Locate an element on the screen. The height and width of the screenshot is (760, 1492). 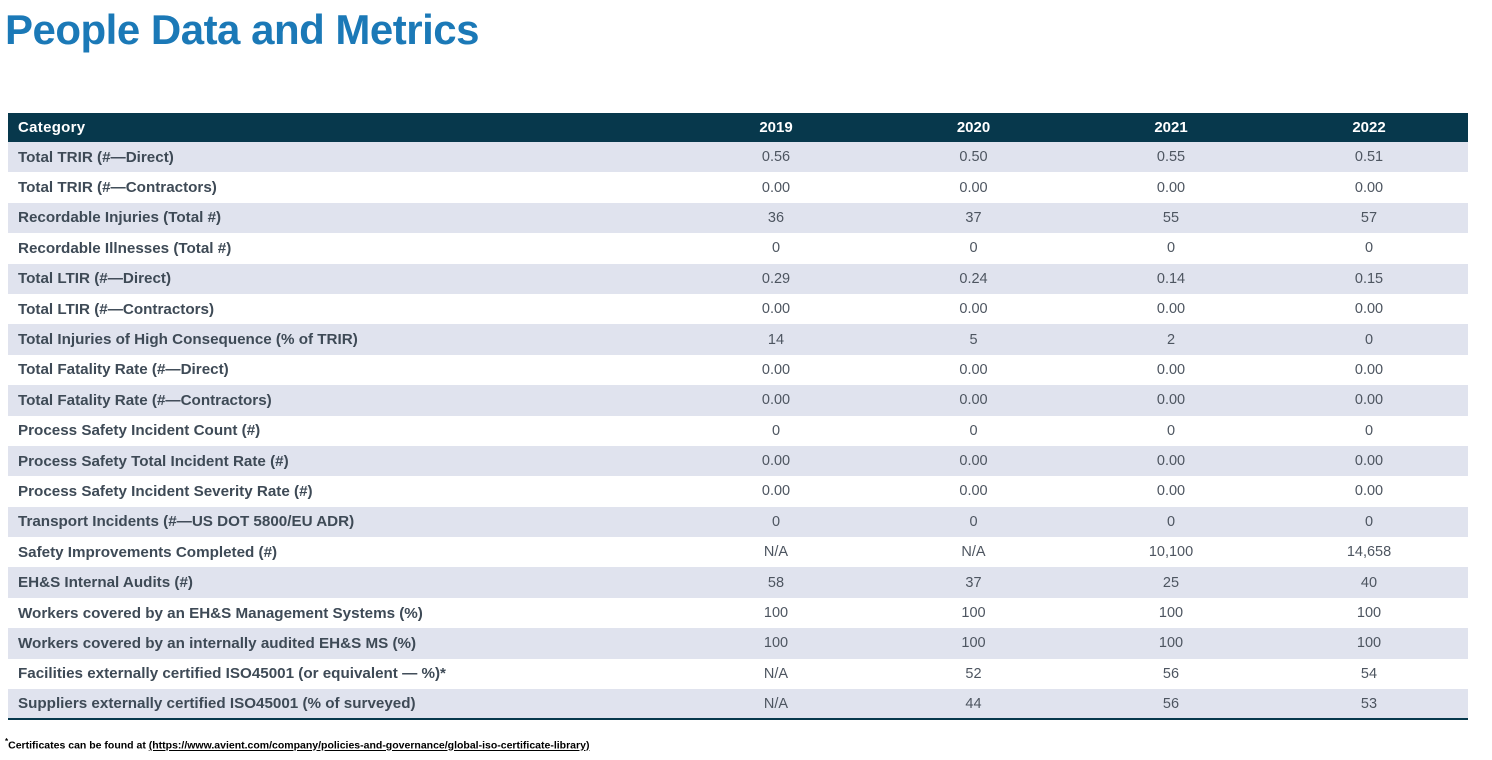
value-cell: 55 is located at coordinates (1171, 218).